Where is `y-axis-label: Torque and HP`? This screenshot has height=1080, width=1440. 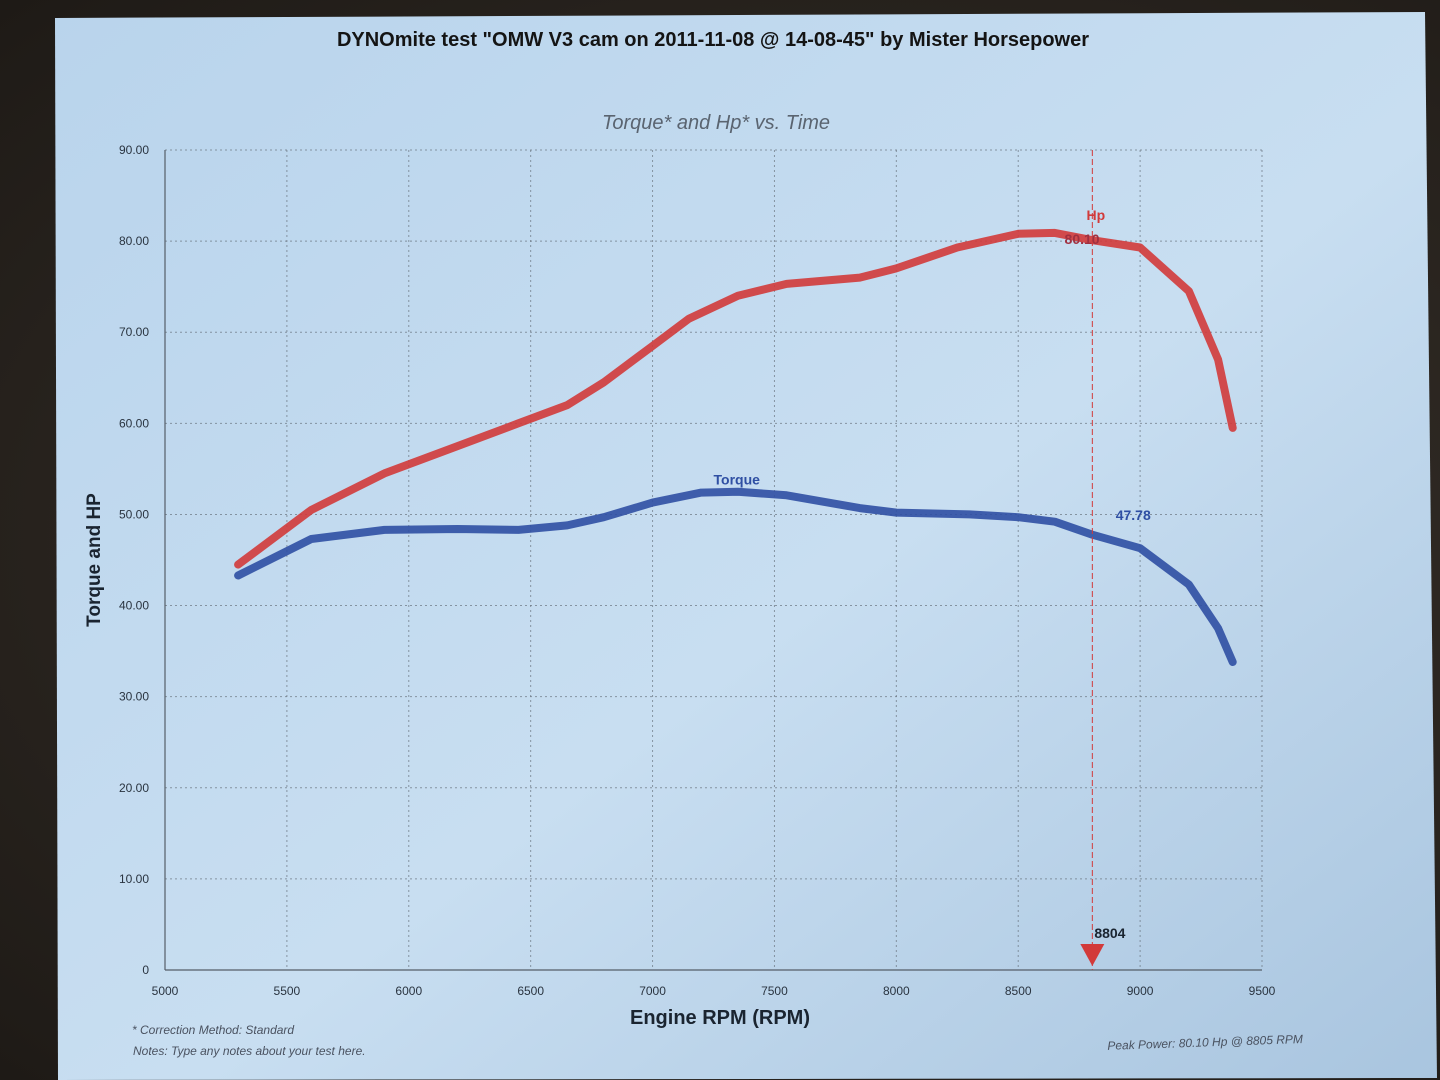
y-axis-label: Torque and HP is located at coordinates (94, 560).